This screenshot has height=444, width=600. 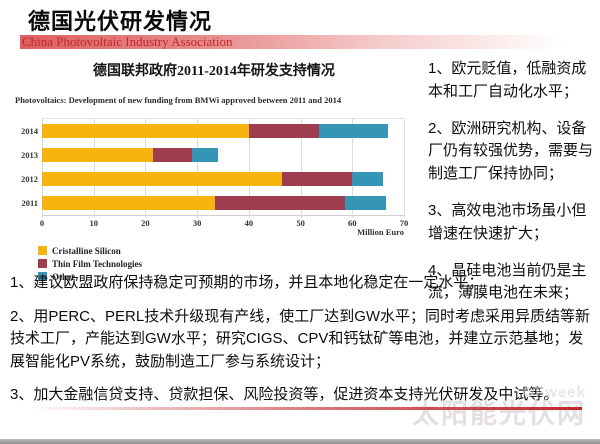 What do you see at coordinates (63, 276) in the screenshot?
I see `legend-label: Other` at bounding box center [63, 276].